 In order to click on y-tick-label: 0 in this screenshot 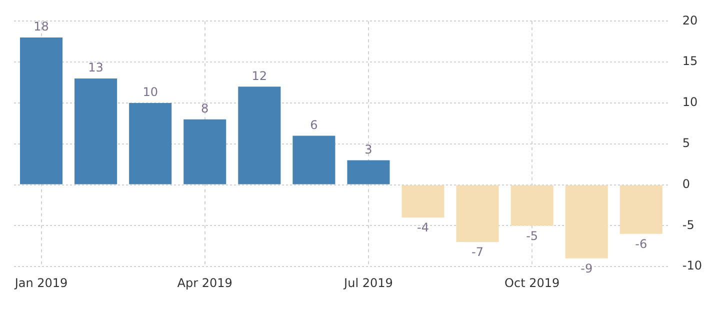, I will do `click(686, 183)`.